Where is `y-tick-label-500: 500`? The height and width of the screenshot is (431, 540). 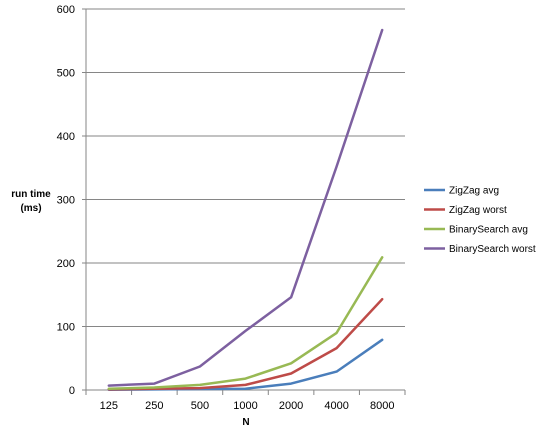 y-tick-label-500: 500 is located at coordinates (66, 74).